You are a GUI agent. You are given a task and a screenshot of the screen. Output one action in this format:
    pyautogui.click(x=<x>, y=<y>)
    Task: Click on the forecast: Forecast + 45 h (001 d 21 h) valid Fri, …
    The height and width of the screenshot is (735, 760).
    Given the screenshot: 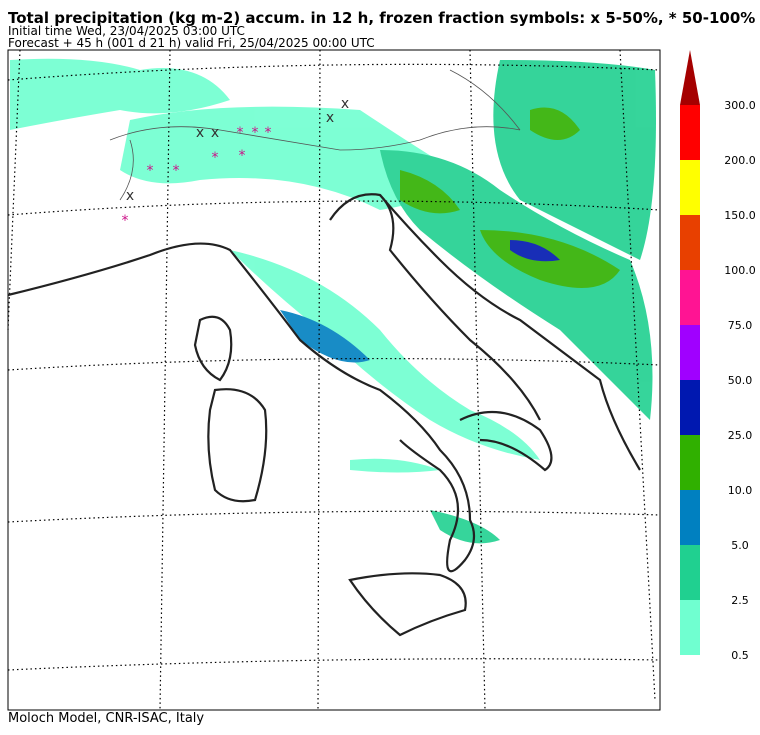 What is the action you would take?
    pyautogui.click(x=191, y=43)
    